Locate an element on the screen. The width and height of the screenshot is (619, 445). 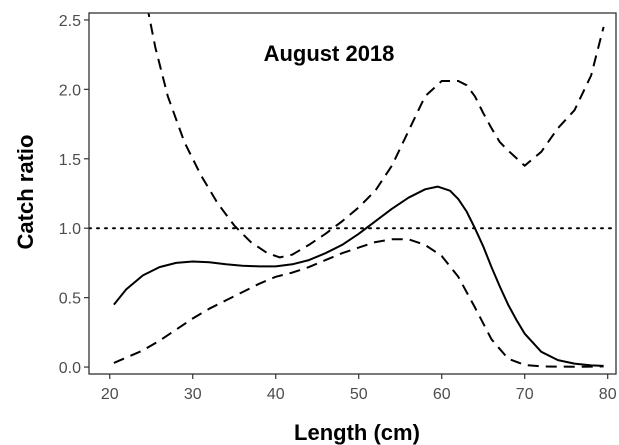
y-tick-label: 0.0 is located at coordinates (70, 368).